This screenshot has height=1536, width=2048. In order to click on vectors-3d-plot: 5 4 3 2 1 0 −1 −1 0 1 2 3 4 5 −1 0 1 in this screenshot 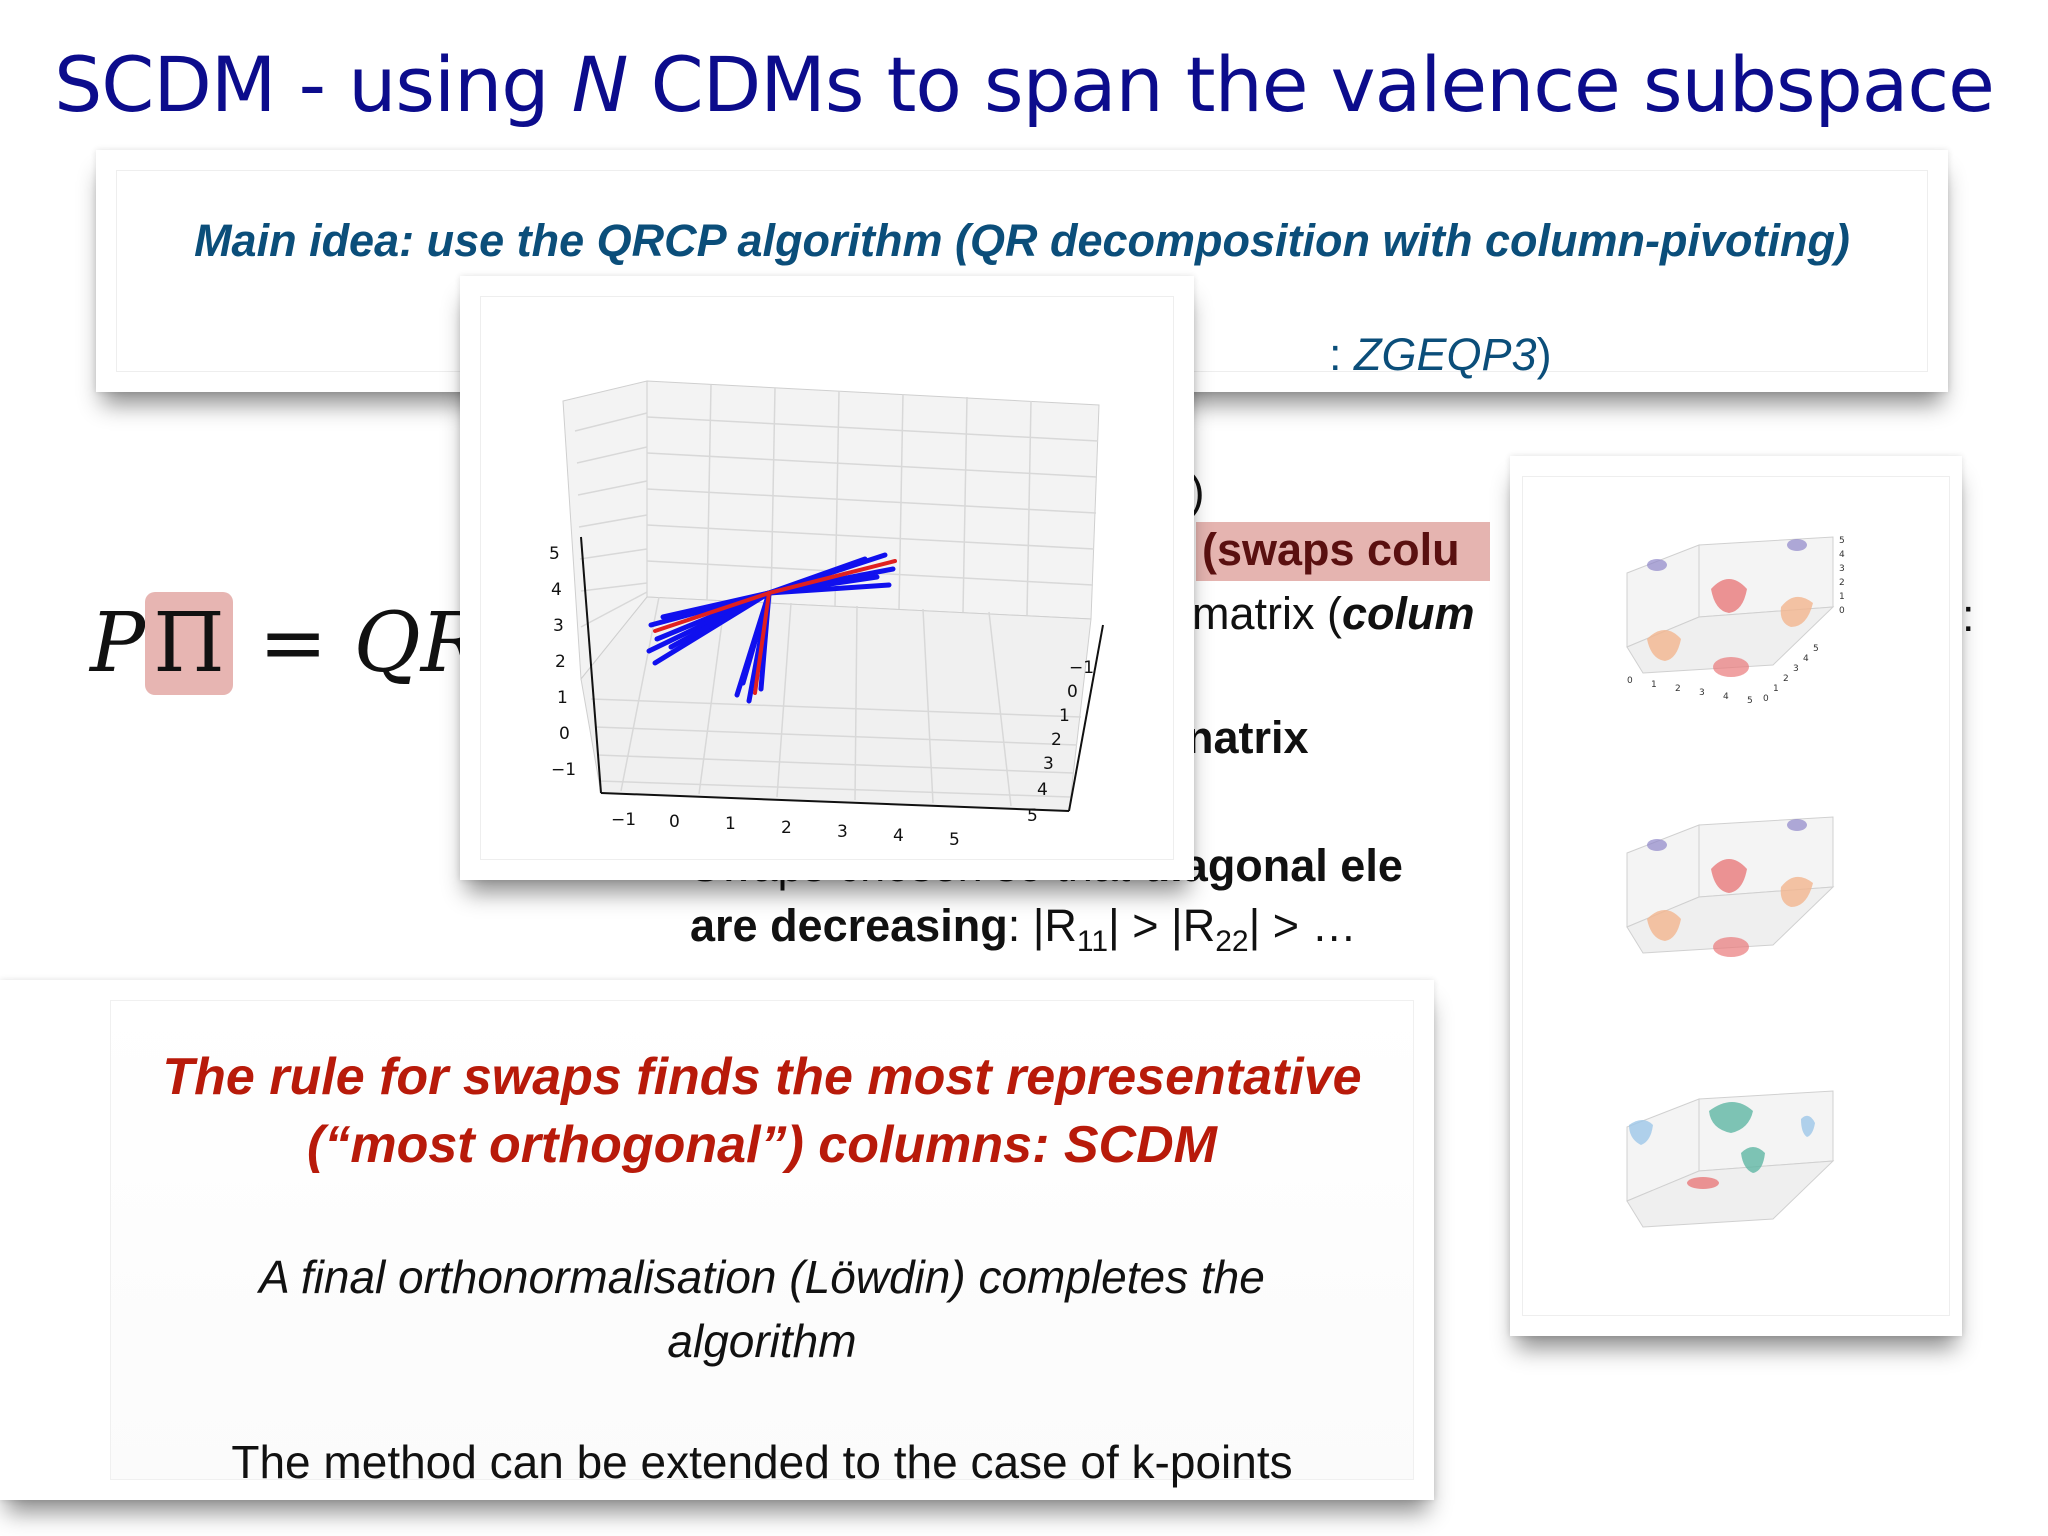, I will do `click(826, 615)`.